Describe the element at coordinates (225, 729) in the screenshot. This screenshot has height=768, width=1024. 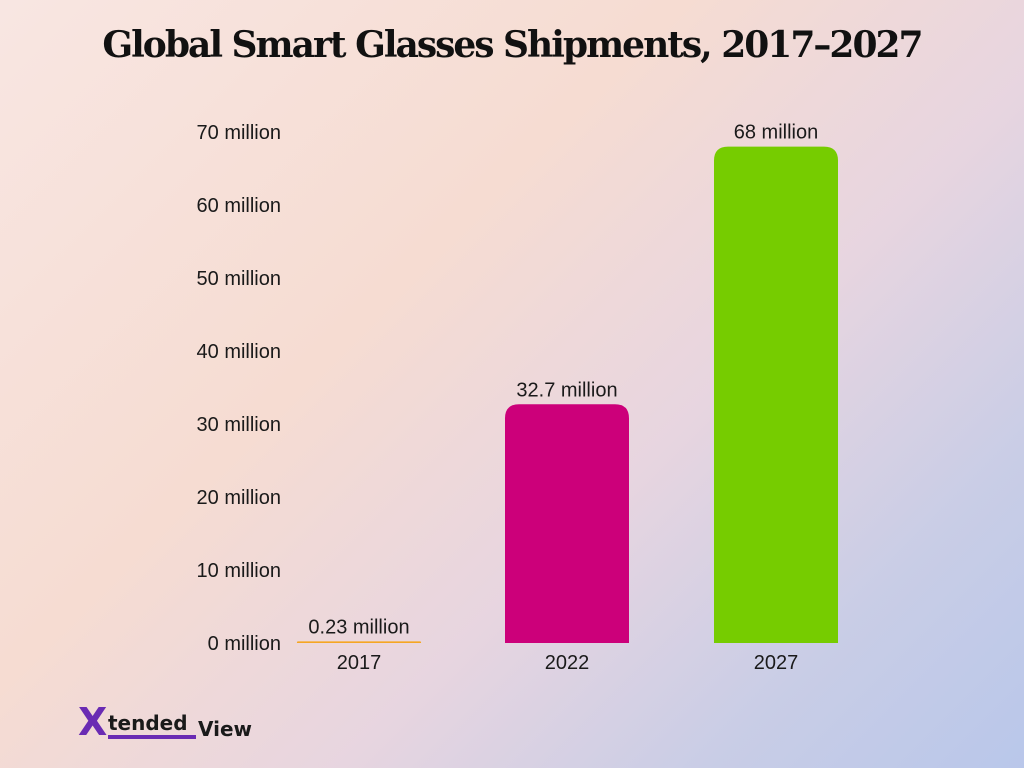
I see `logo-word-view: View` at that location.